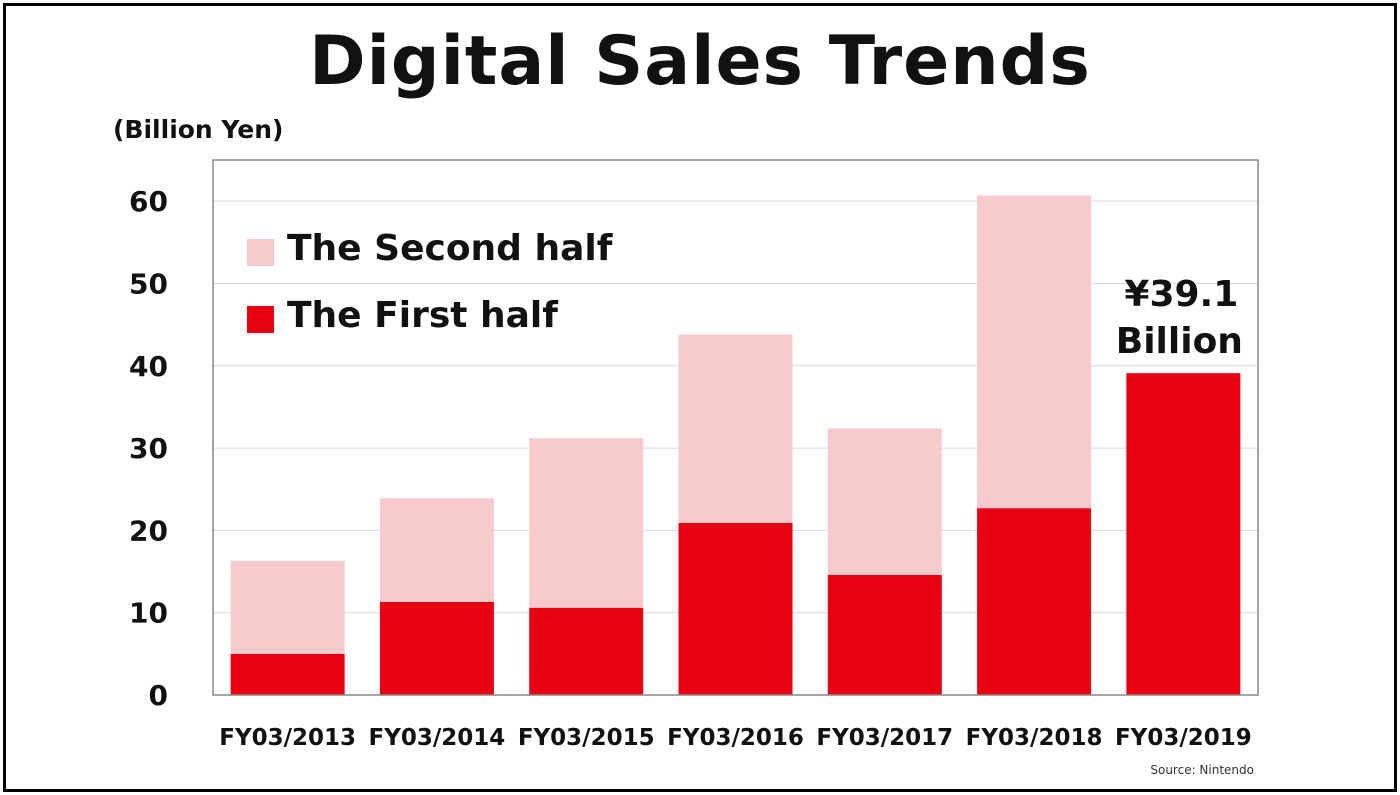 This screenshot has height=795, width=1400. What do you see at coordinates (1202, 770) in the screenshot?
I see `source-note: Source: Nintendo` at bounding box center [1202, 770].